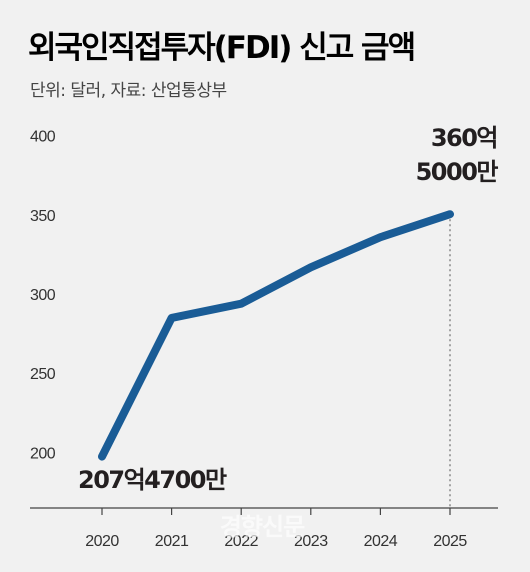  I want to click on y-tick-label: 200, so click(43, 453).